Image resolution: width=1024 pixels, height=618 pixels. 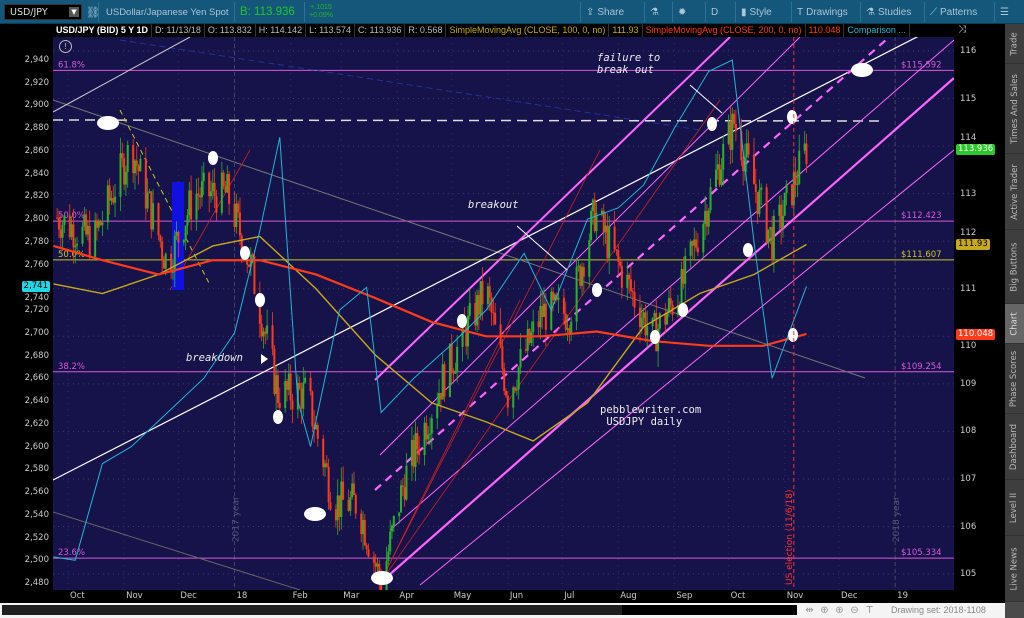 What do you see at coordinates (71, 65) in the screenshot?
I see `fib-pct-label: 61.8%` at bounding box center [71, 65].